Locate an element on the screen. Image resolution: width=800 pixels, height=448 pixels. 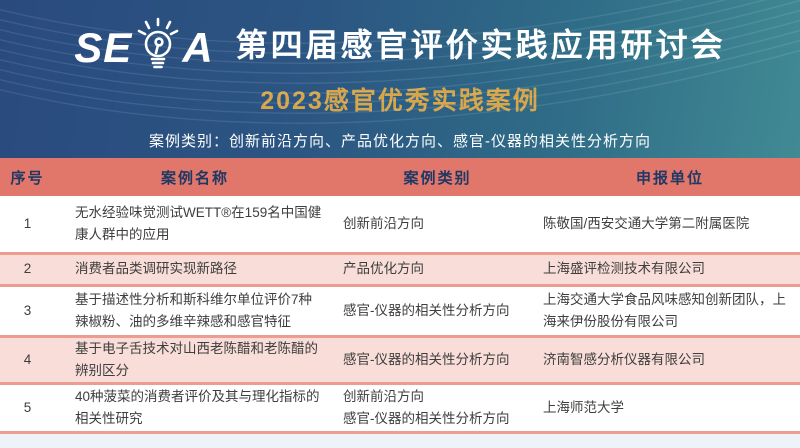
cell-case-category: 产品优化方向 is located at coordinates (437, 270).